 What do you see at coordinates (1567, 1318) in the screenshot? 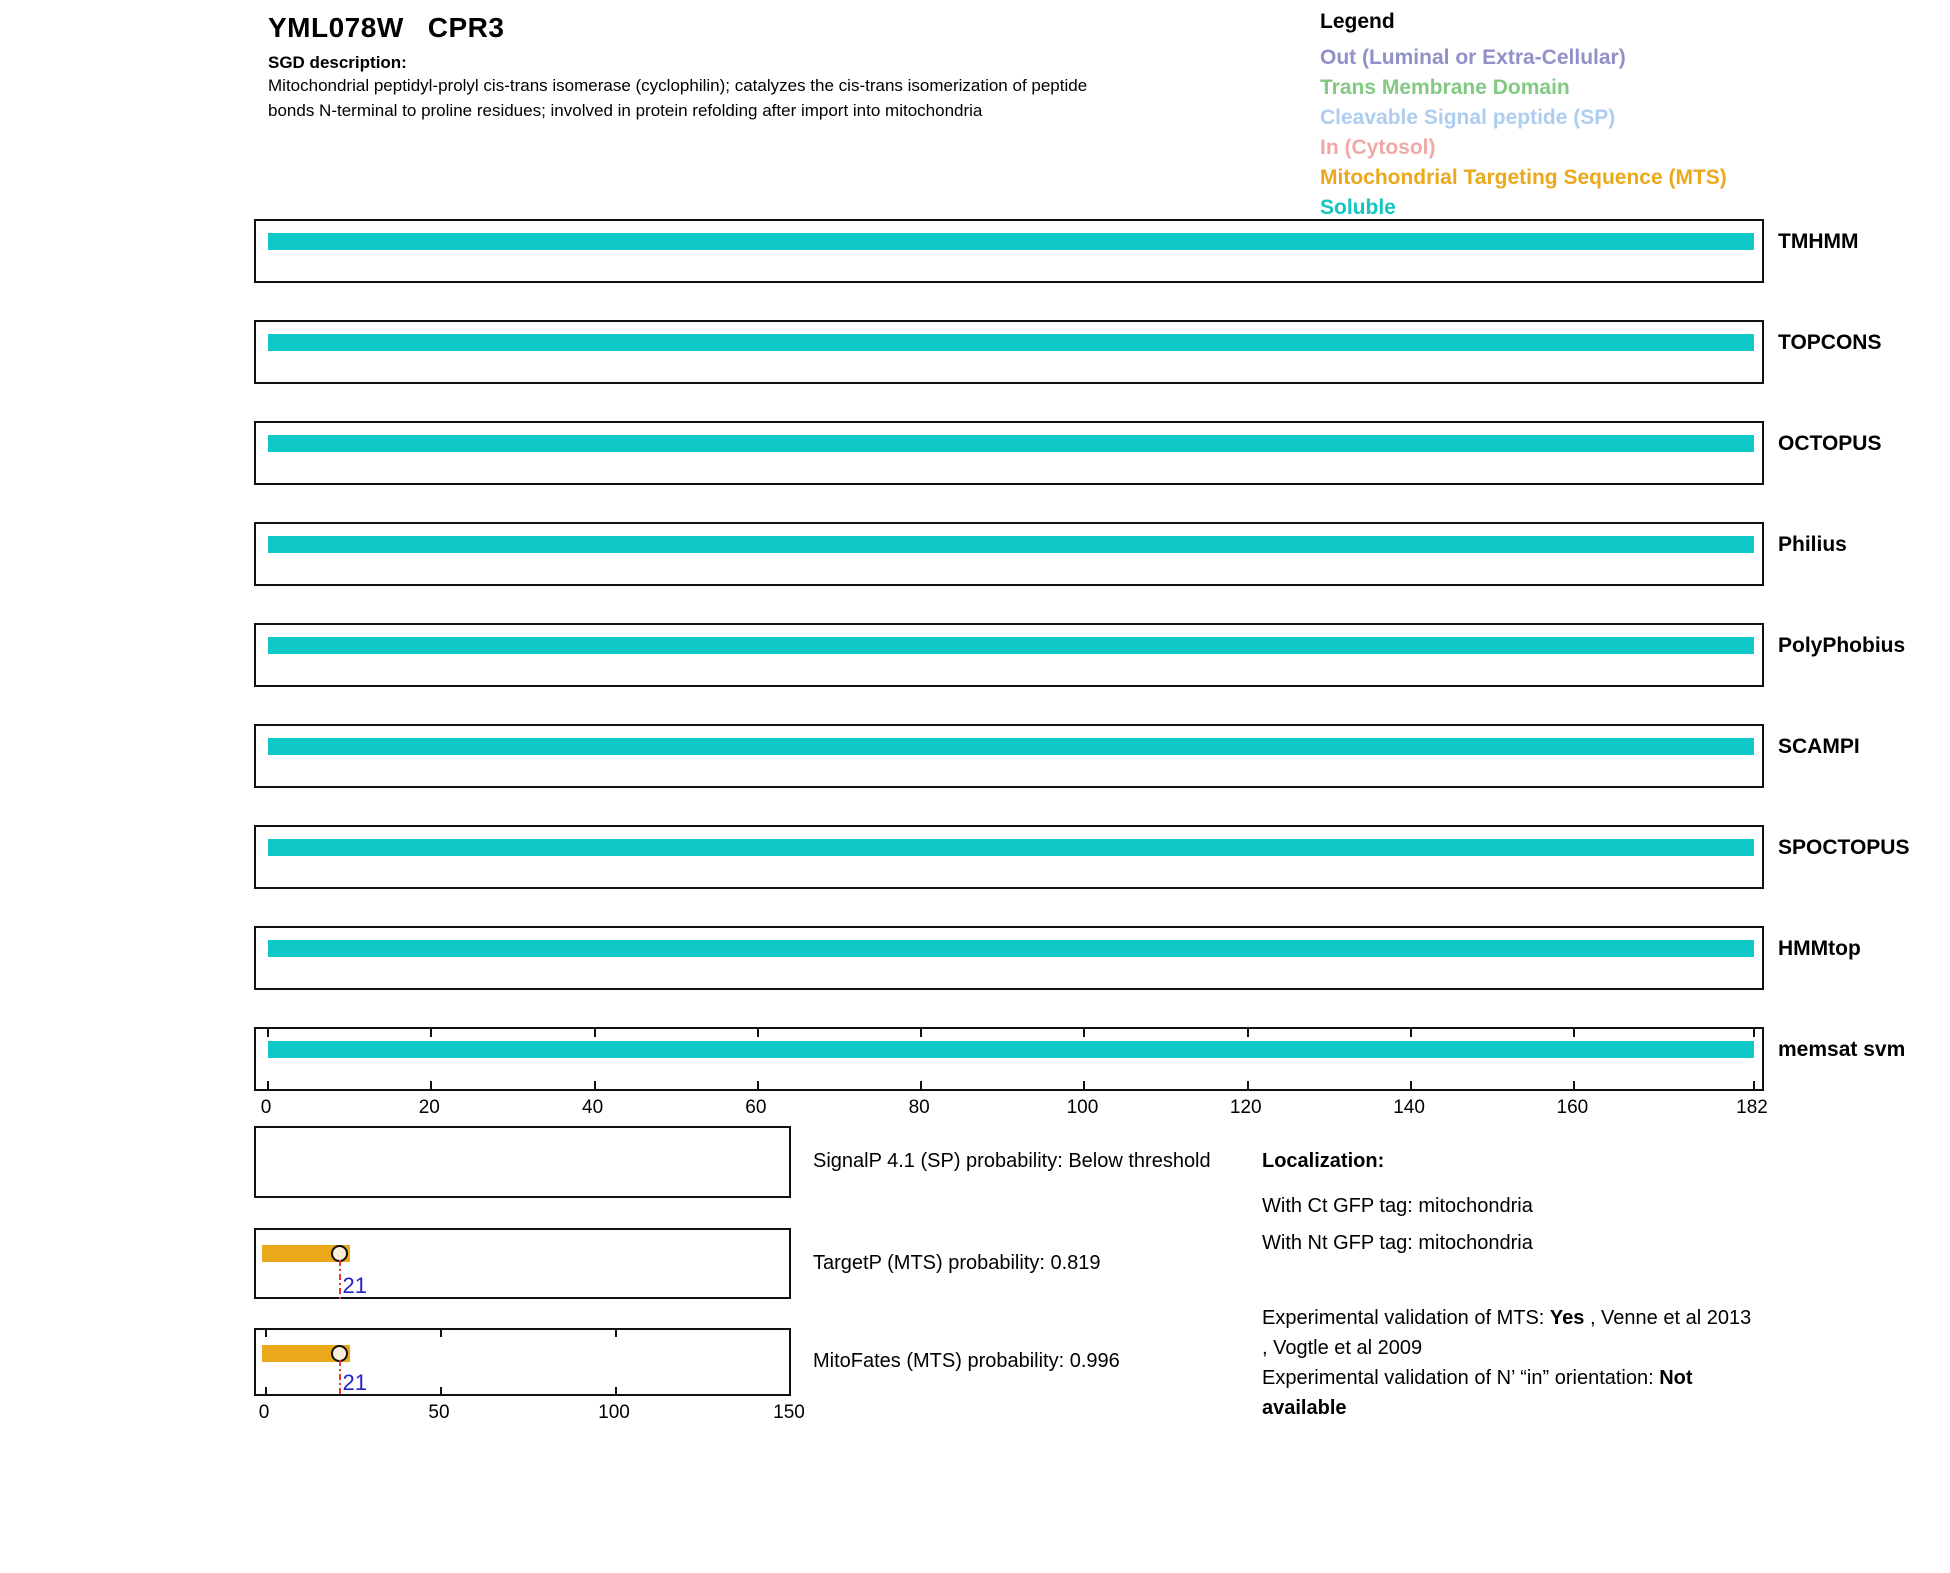
I see `experimental-value: Yes` at bounding box center [1567, 1318].